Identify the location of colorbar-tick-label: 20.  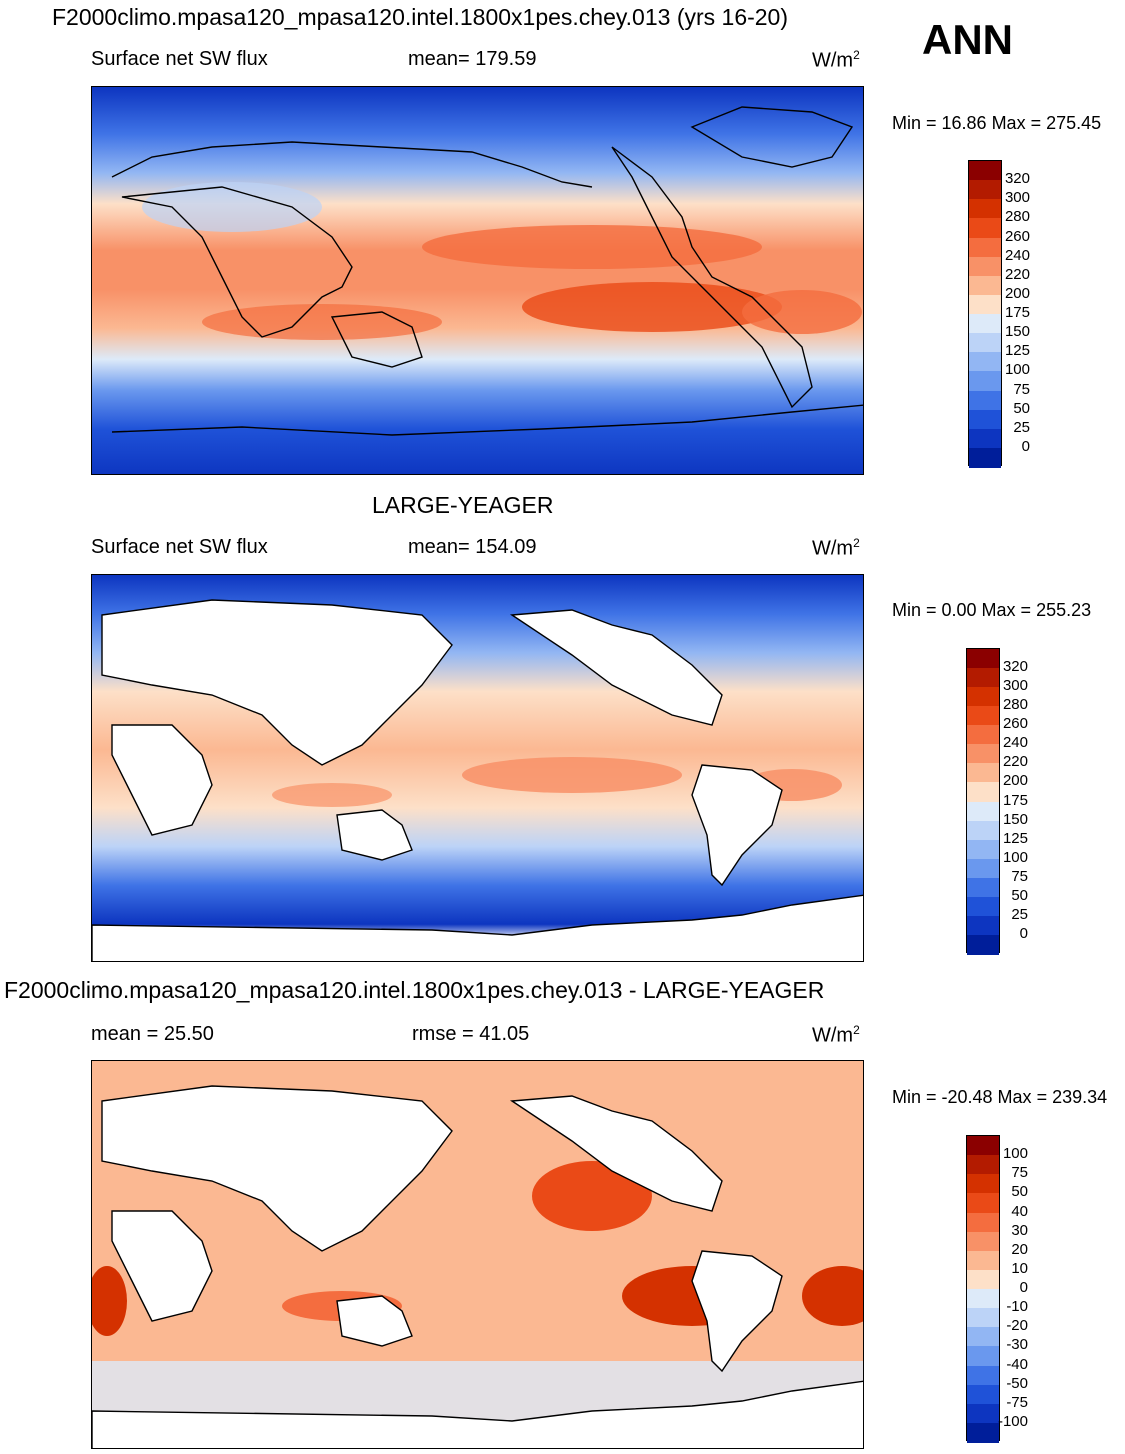
(1019, 1249).